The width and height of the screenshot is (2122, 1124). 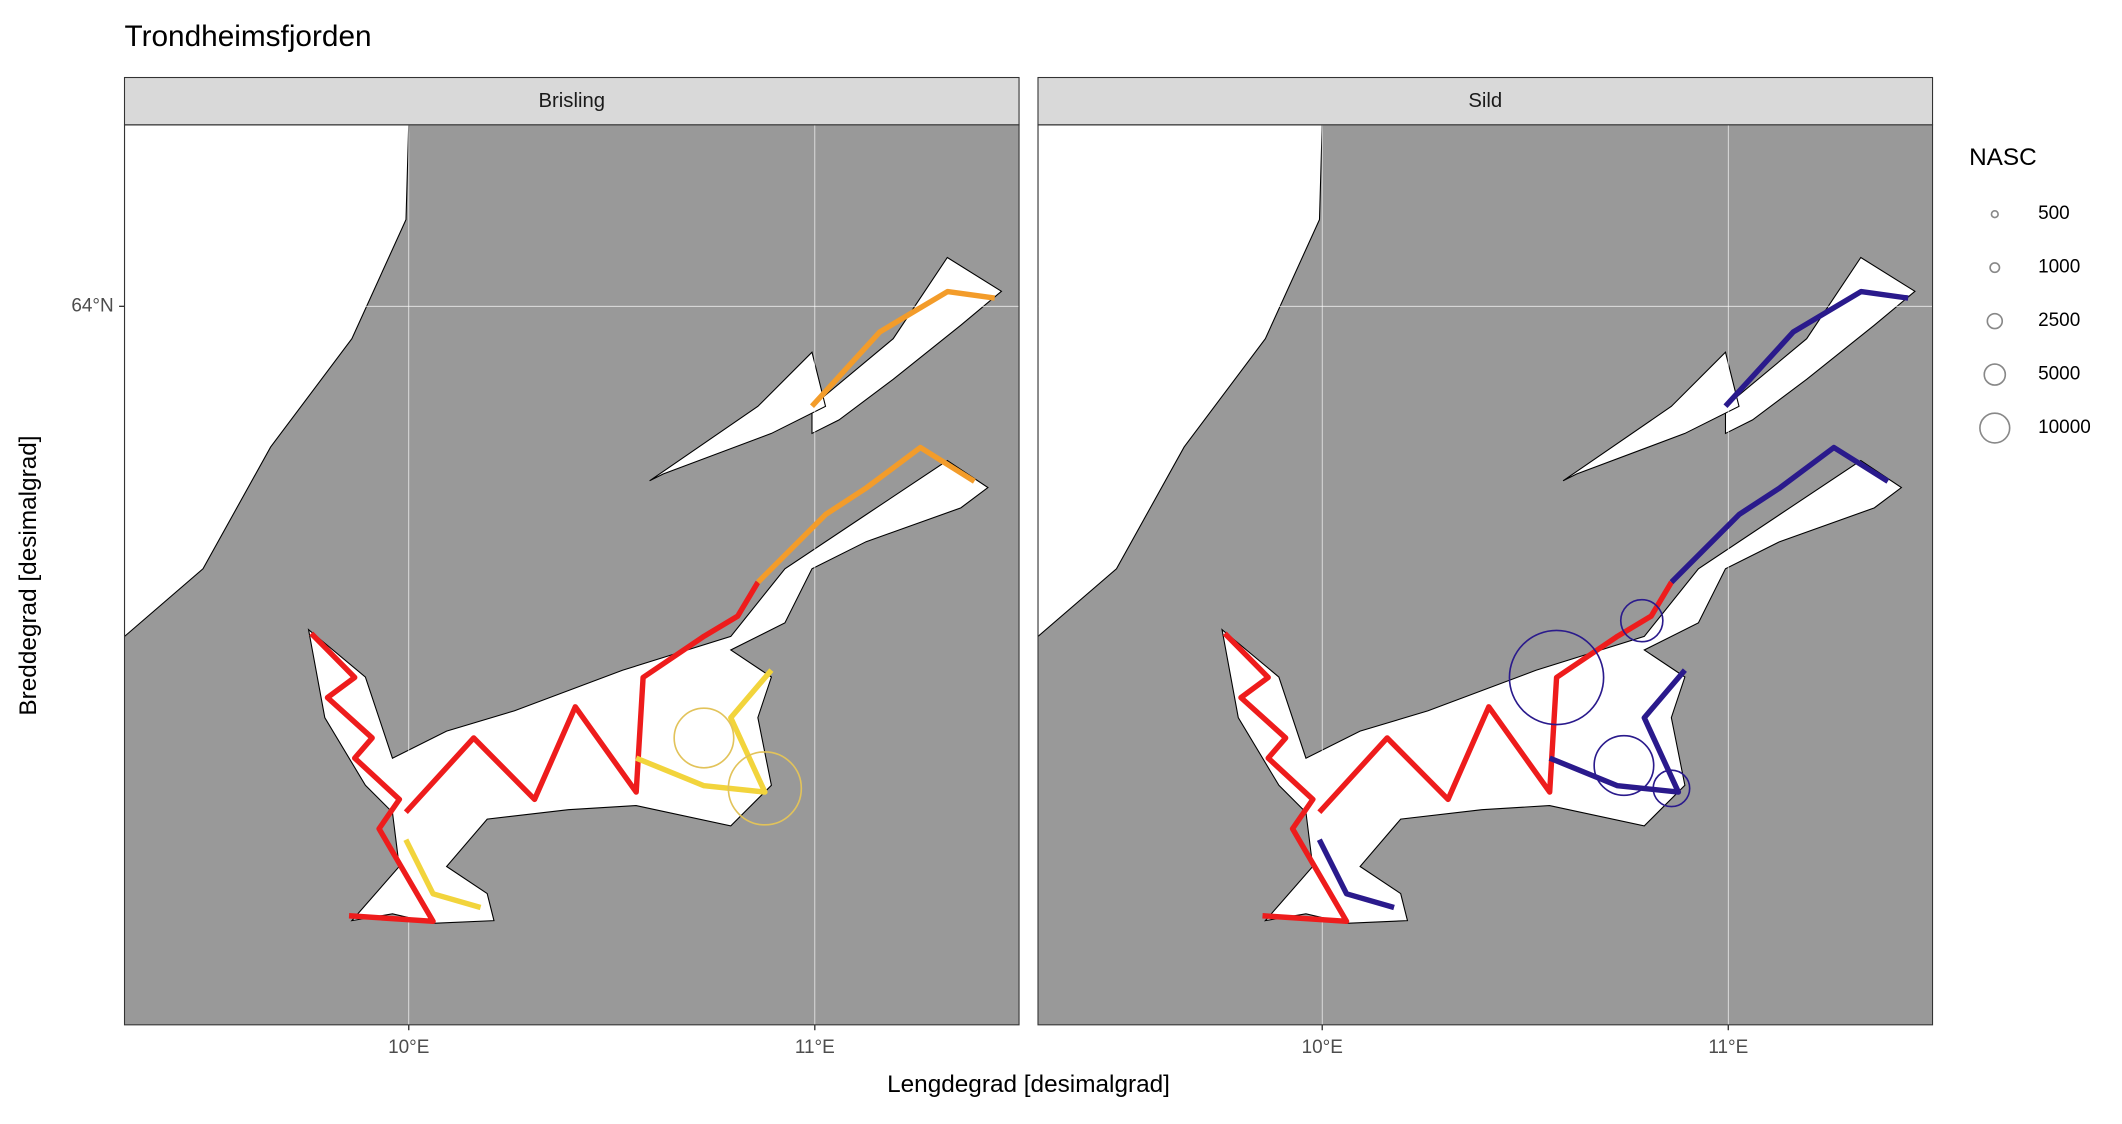 What do you see at coordinates (92, 305) in the screenshot?
I see `y-tick-label: 64°N` at bounding box center [92, 305].